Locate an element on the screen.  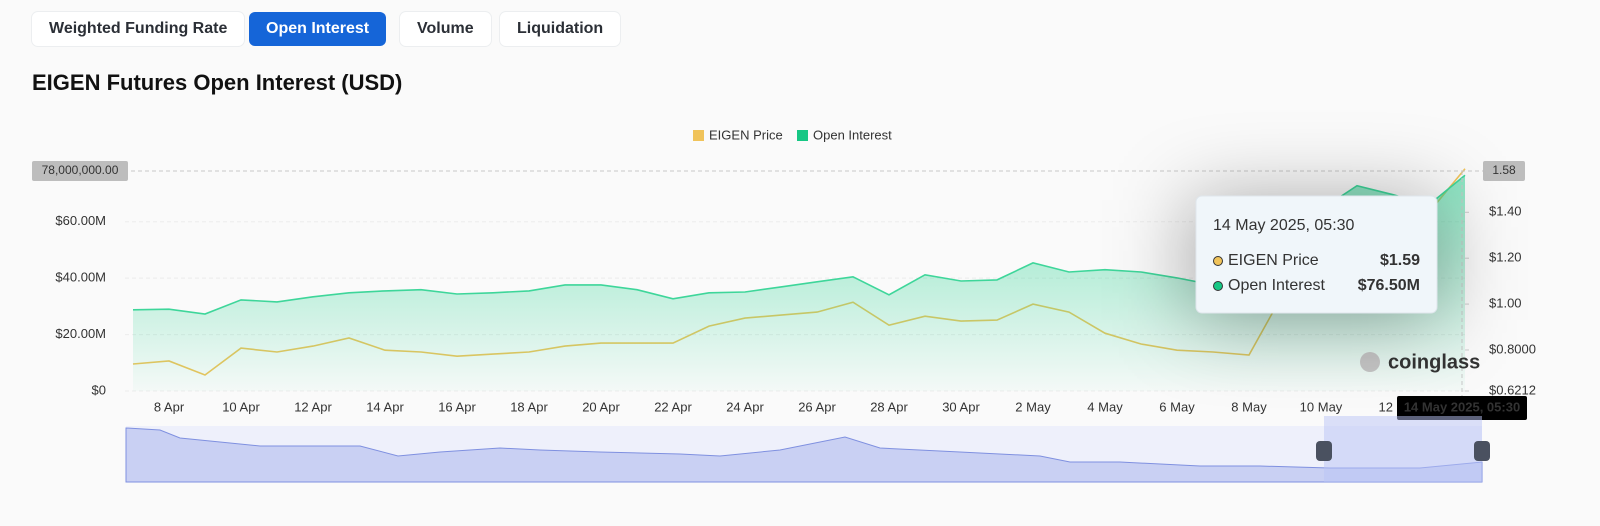
crosshair-y2-label: 1.58 is located at coordinates (1504, 170).